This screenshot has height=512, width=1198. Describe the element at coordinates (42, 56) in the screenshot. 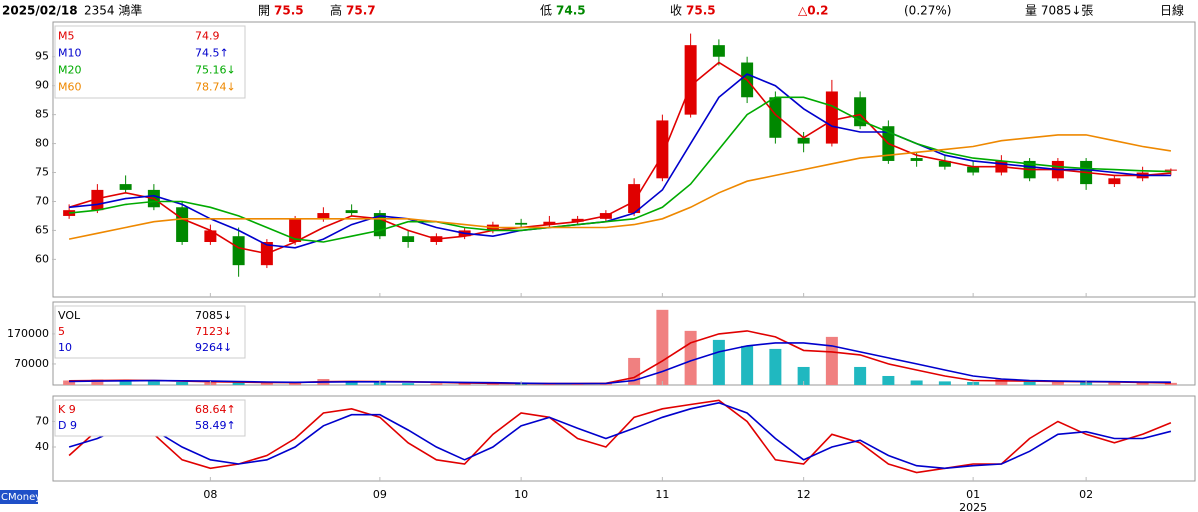

I see `y-tick-label: 95` at that location.